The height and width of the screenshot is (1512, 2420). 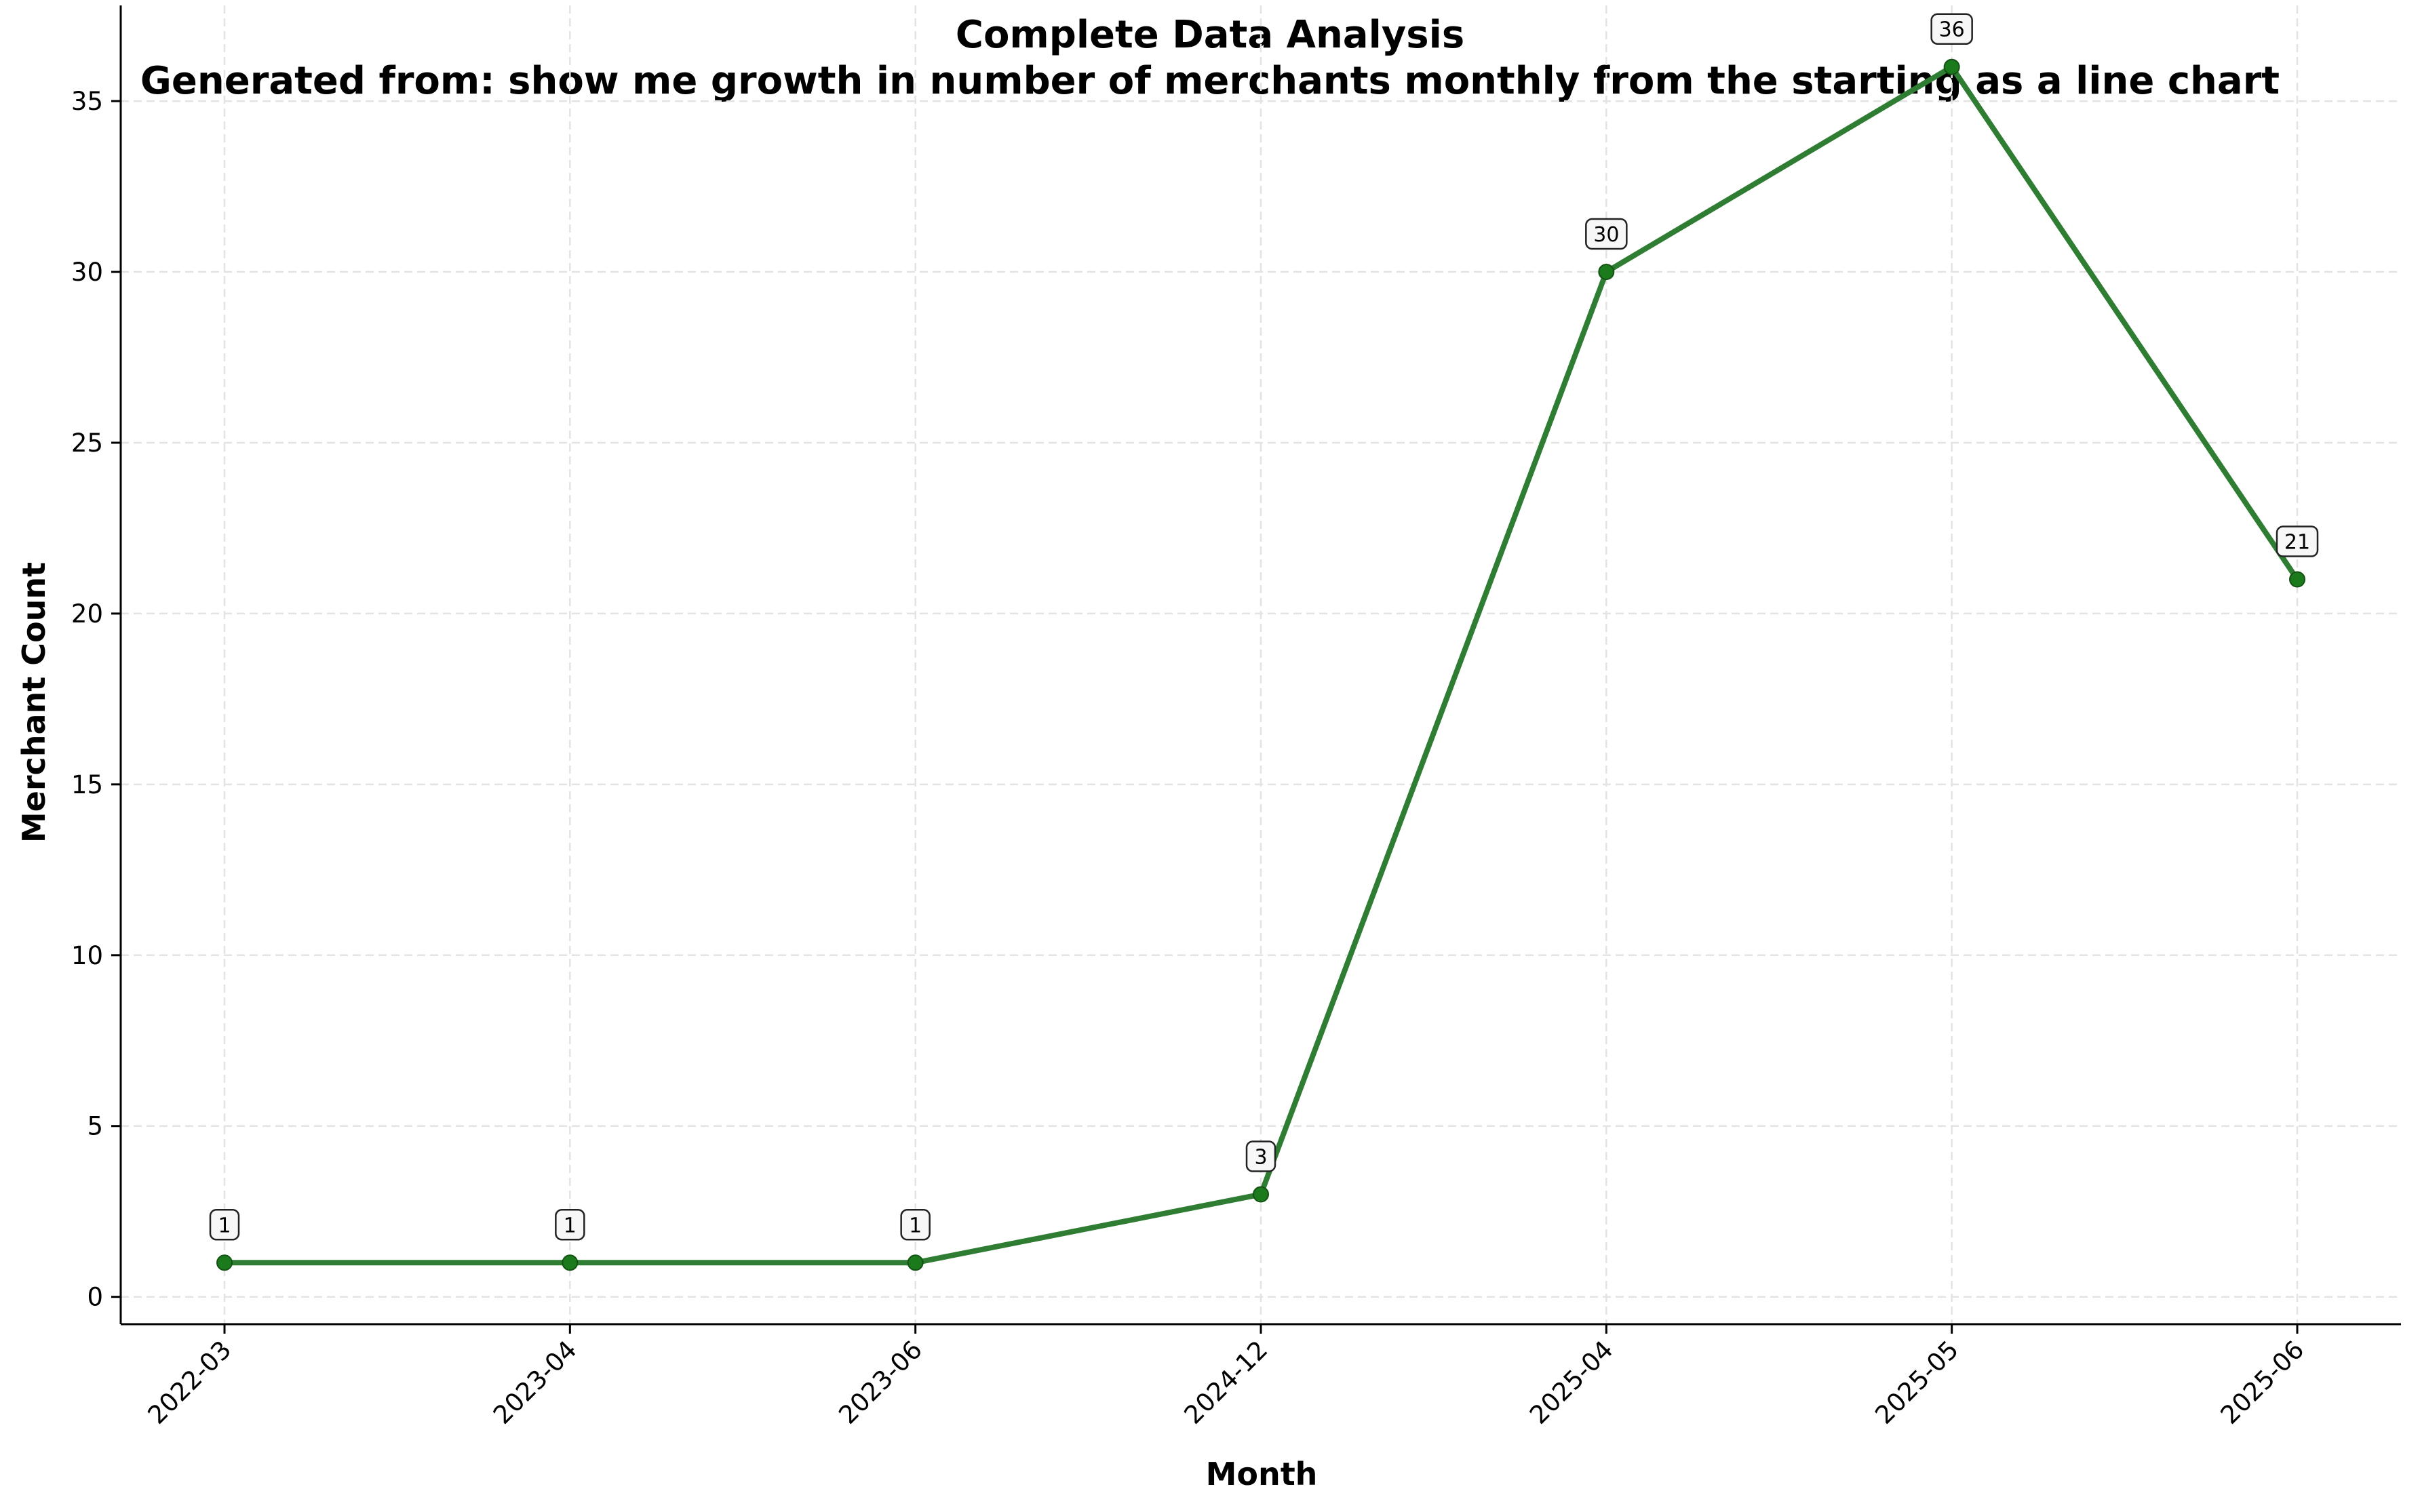 I want to click on x-tick-label: 2023-06, so click(x=881, y=1382).